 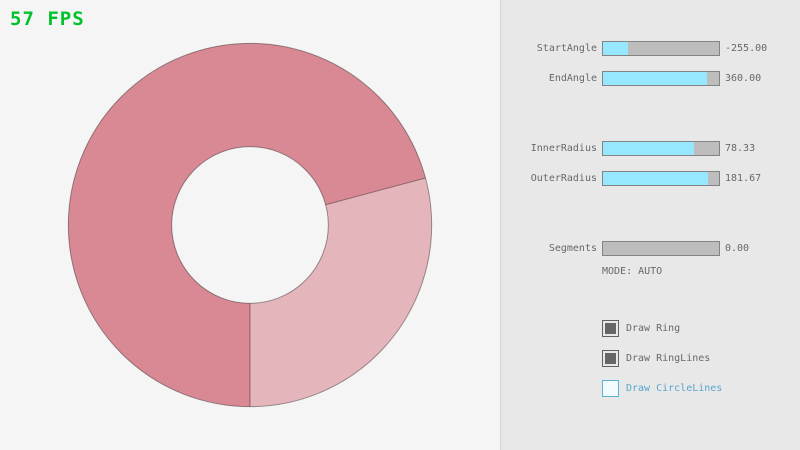 What do you see at coordinates (610, 388) in the screenshot?
I see `draw-circlelines-checkbox` at bounding box center [610, 388].